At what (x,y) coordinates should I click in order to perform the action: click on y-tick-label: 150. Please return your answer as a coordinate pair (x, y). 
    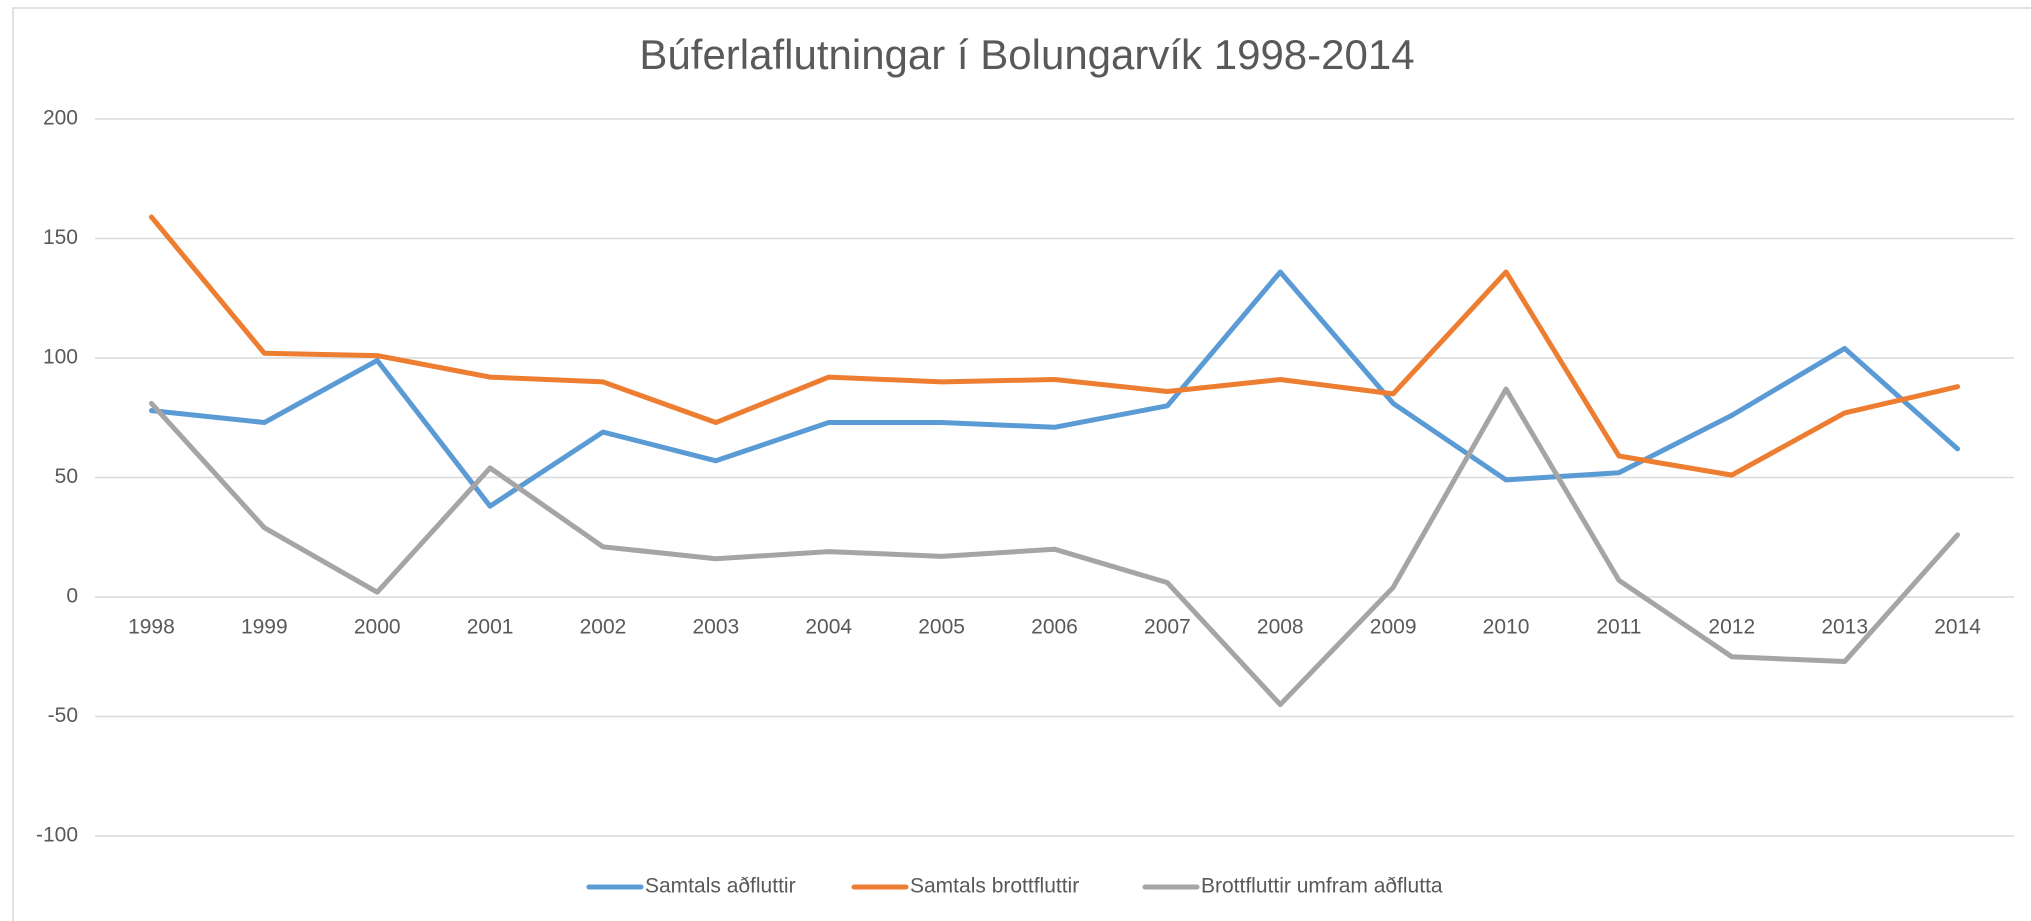
    Looking at the image, I should click on (60, 237).